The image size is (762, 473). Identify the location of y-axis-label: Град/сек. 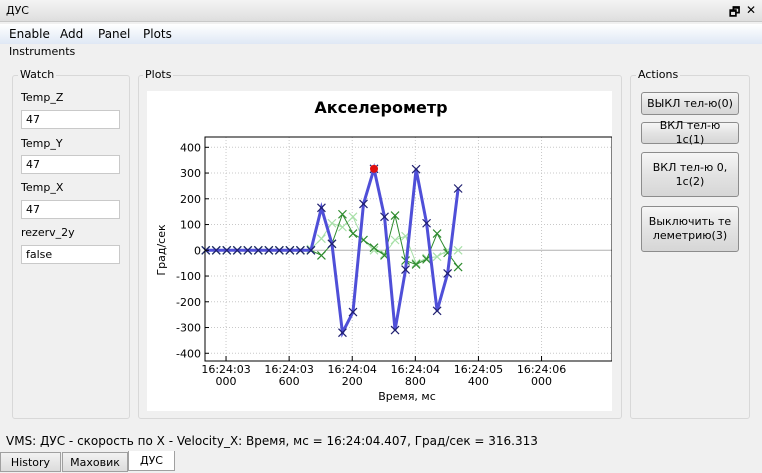
(161, 250).